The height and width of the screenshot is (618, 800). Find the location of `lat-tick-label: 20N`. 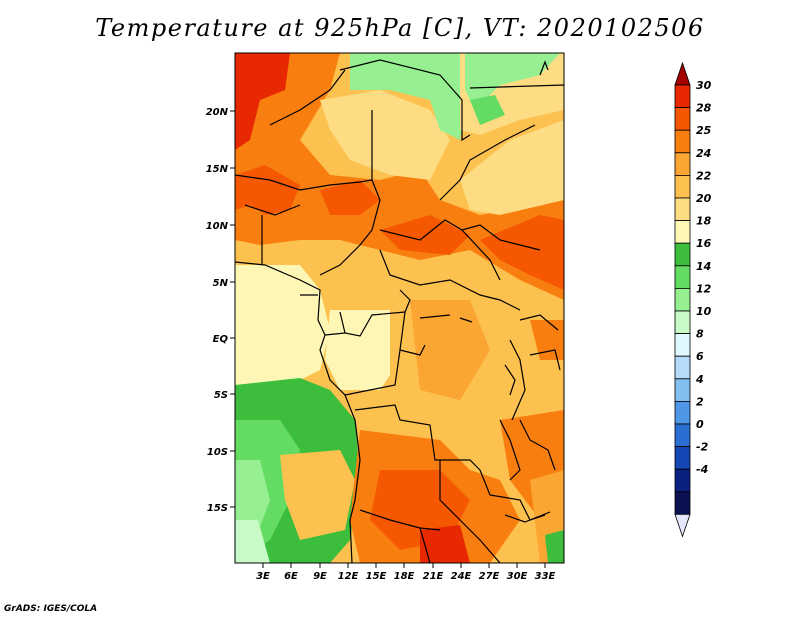

lat-tick-label: 20N is located at coordinates (217, 112).